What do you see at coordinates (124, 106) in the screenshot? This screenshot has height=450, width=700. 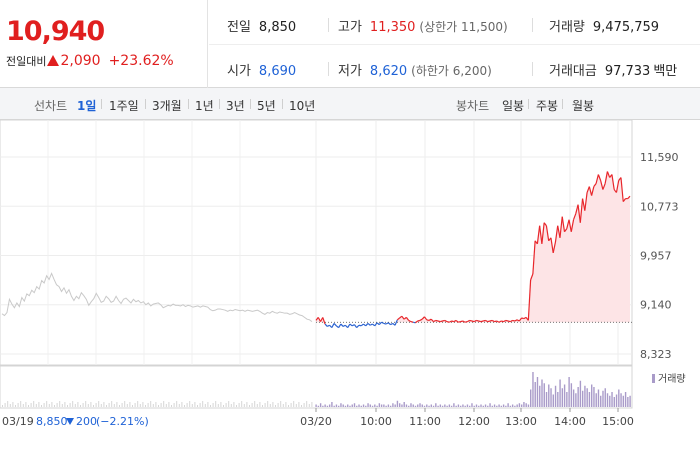 I see `period-1w-button: 1주일` at bounding box center [124, 106].